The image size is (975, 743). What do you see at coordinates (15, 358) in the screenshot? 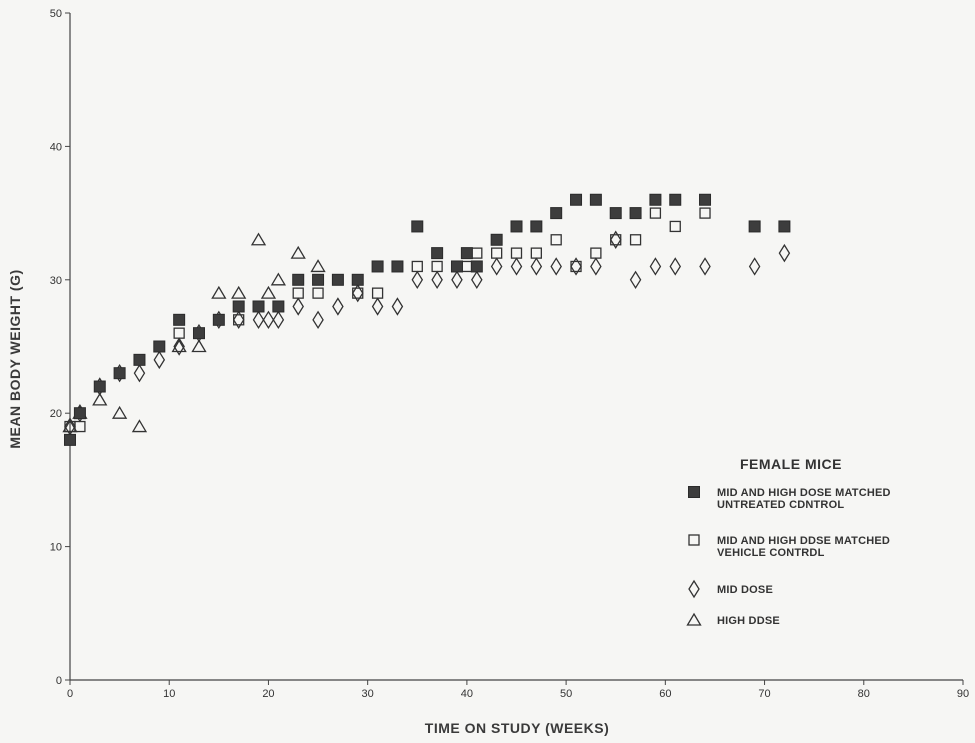
I see `y-axis-title: MEAN BODY WEIGHT (G)` at bounding box center [15, 358].